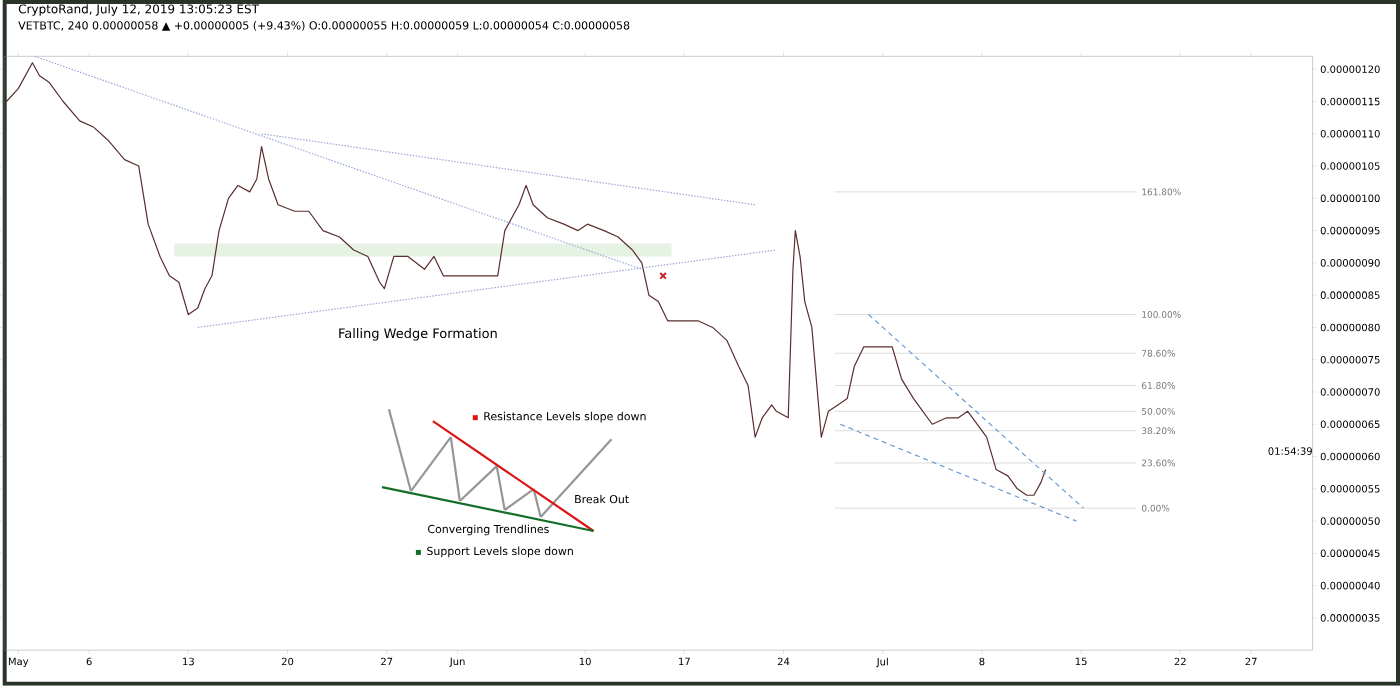 This screenshot has width=1400, height=686. What do you see at coordinates (188, 661) in the screenshot?
I see `x-tick-label: 13` at bounding box center [188, 661].